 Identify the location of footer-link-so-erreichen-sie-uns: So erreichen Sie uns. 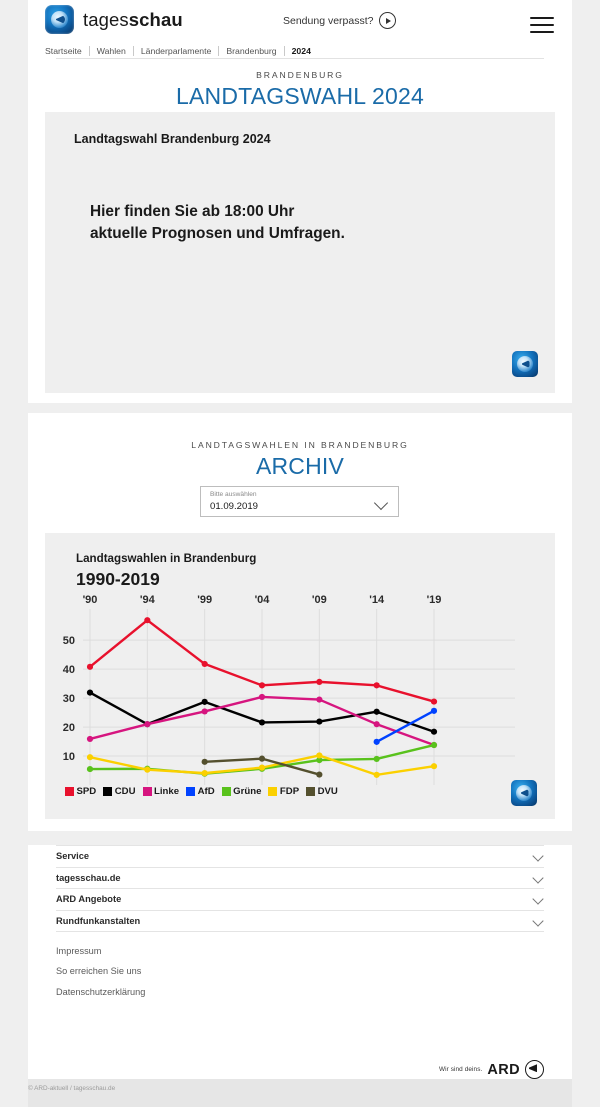
(99, 971).